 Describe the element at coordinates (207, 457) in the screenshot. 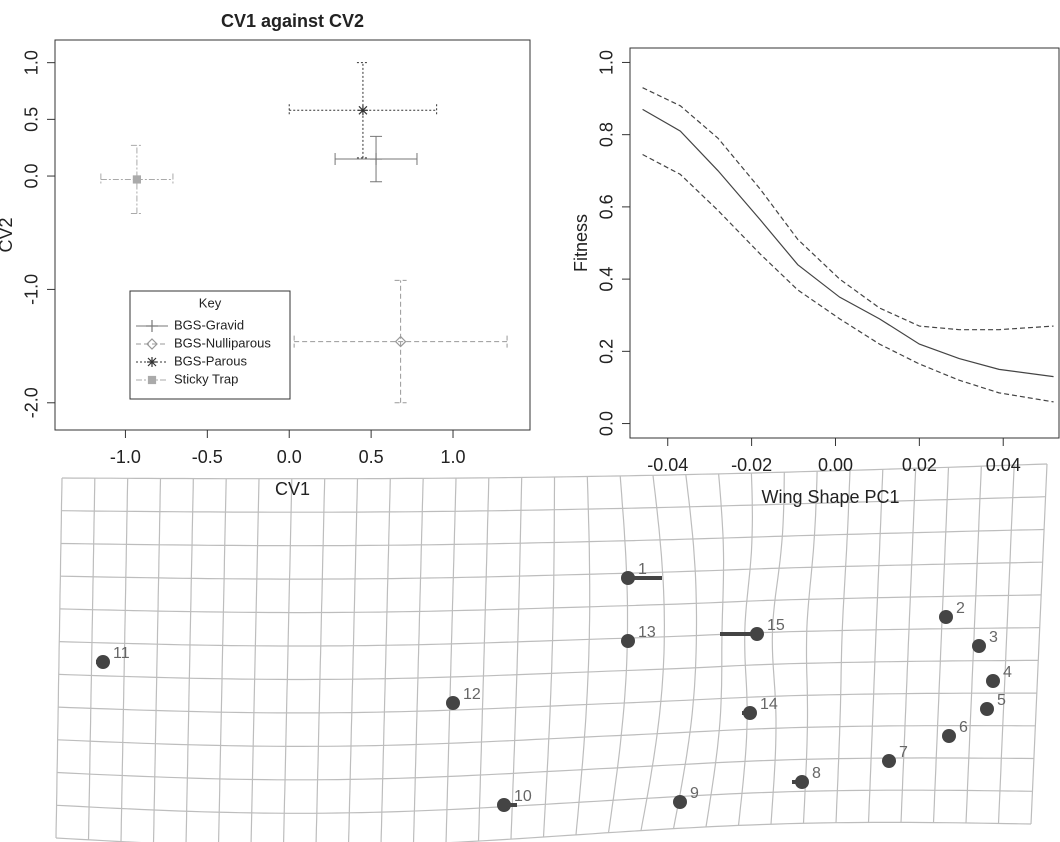

I see `x-tick-label: -0.5` at that location.